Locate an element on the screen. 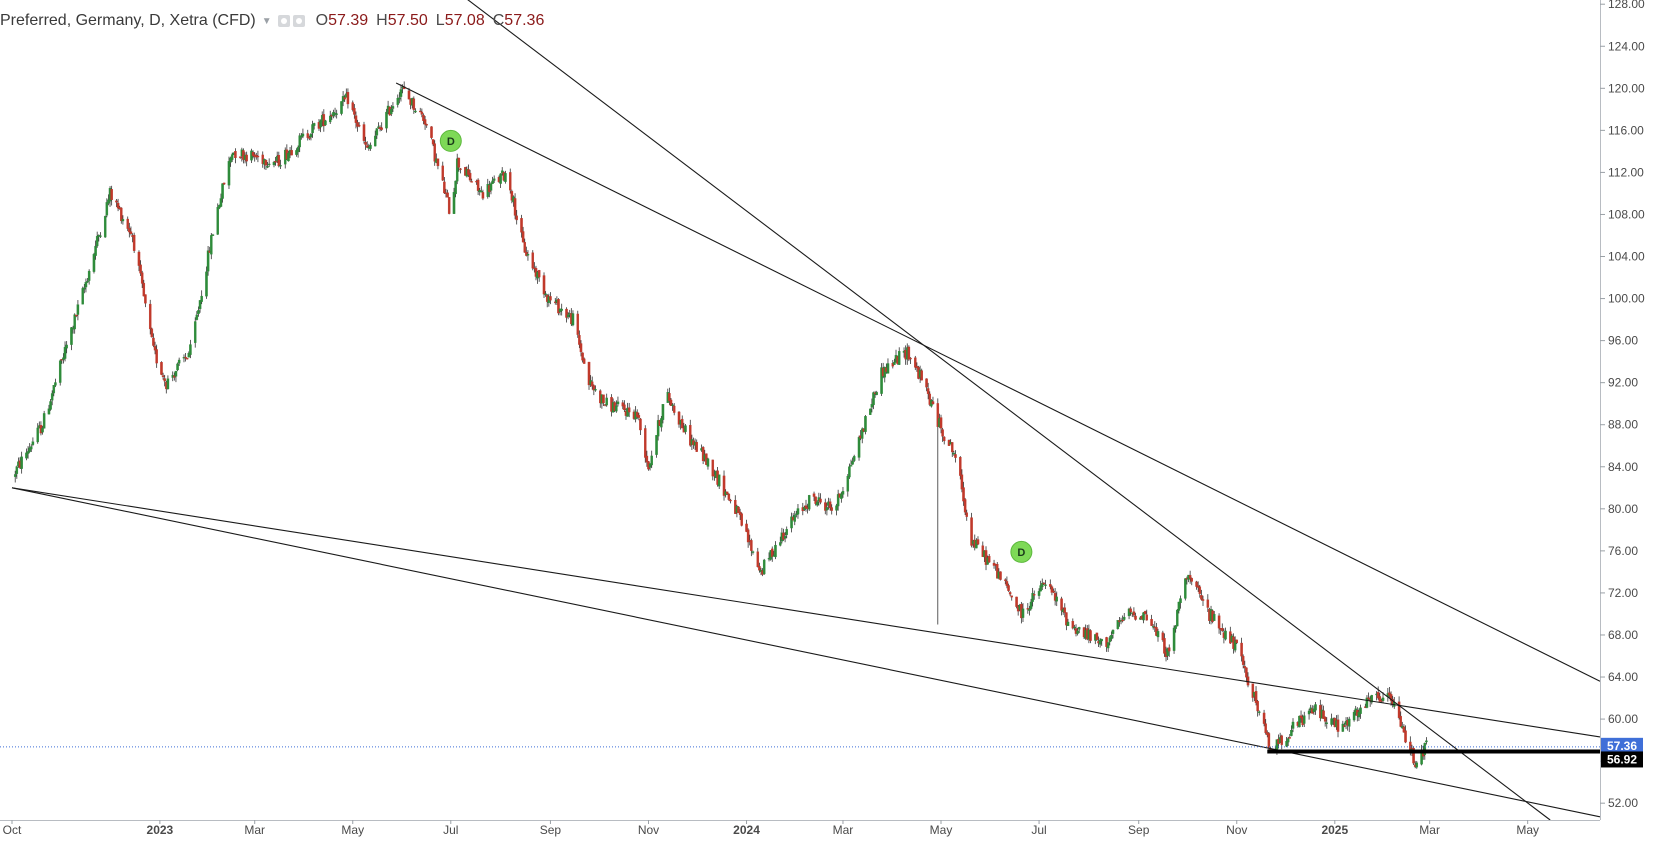  open-key: O is located at coordinates (322, 20).